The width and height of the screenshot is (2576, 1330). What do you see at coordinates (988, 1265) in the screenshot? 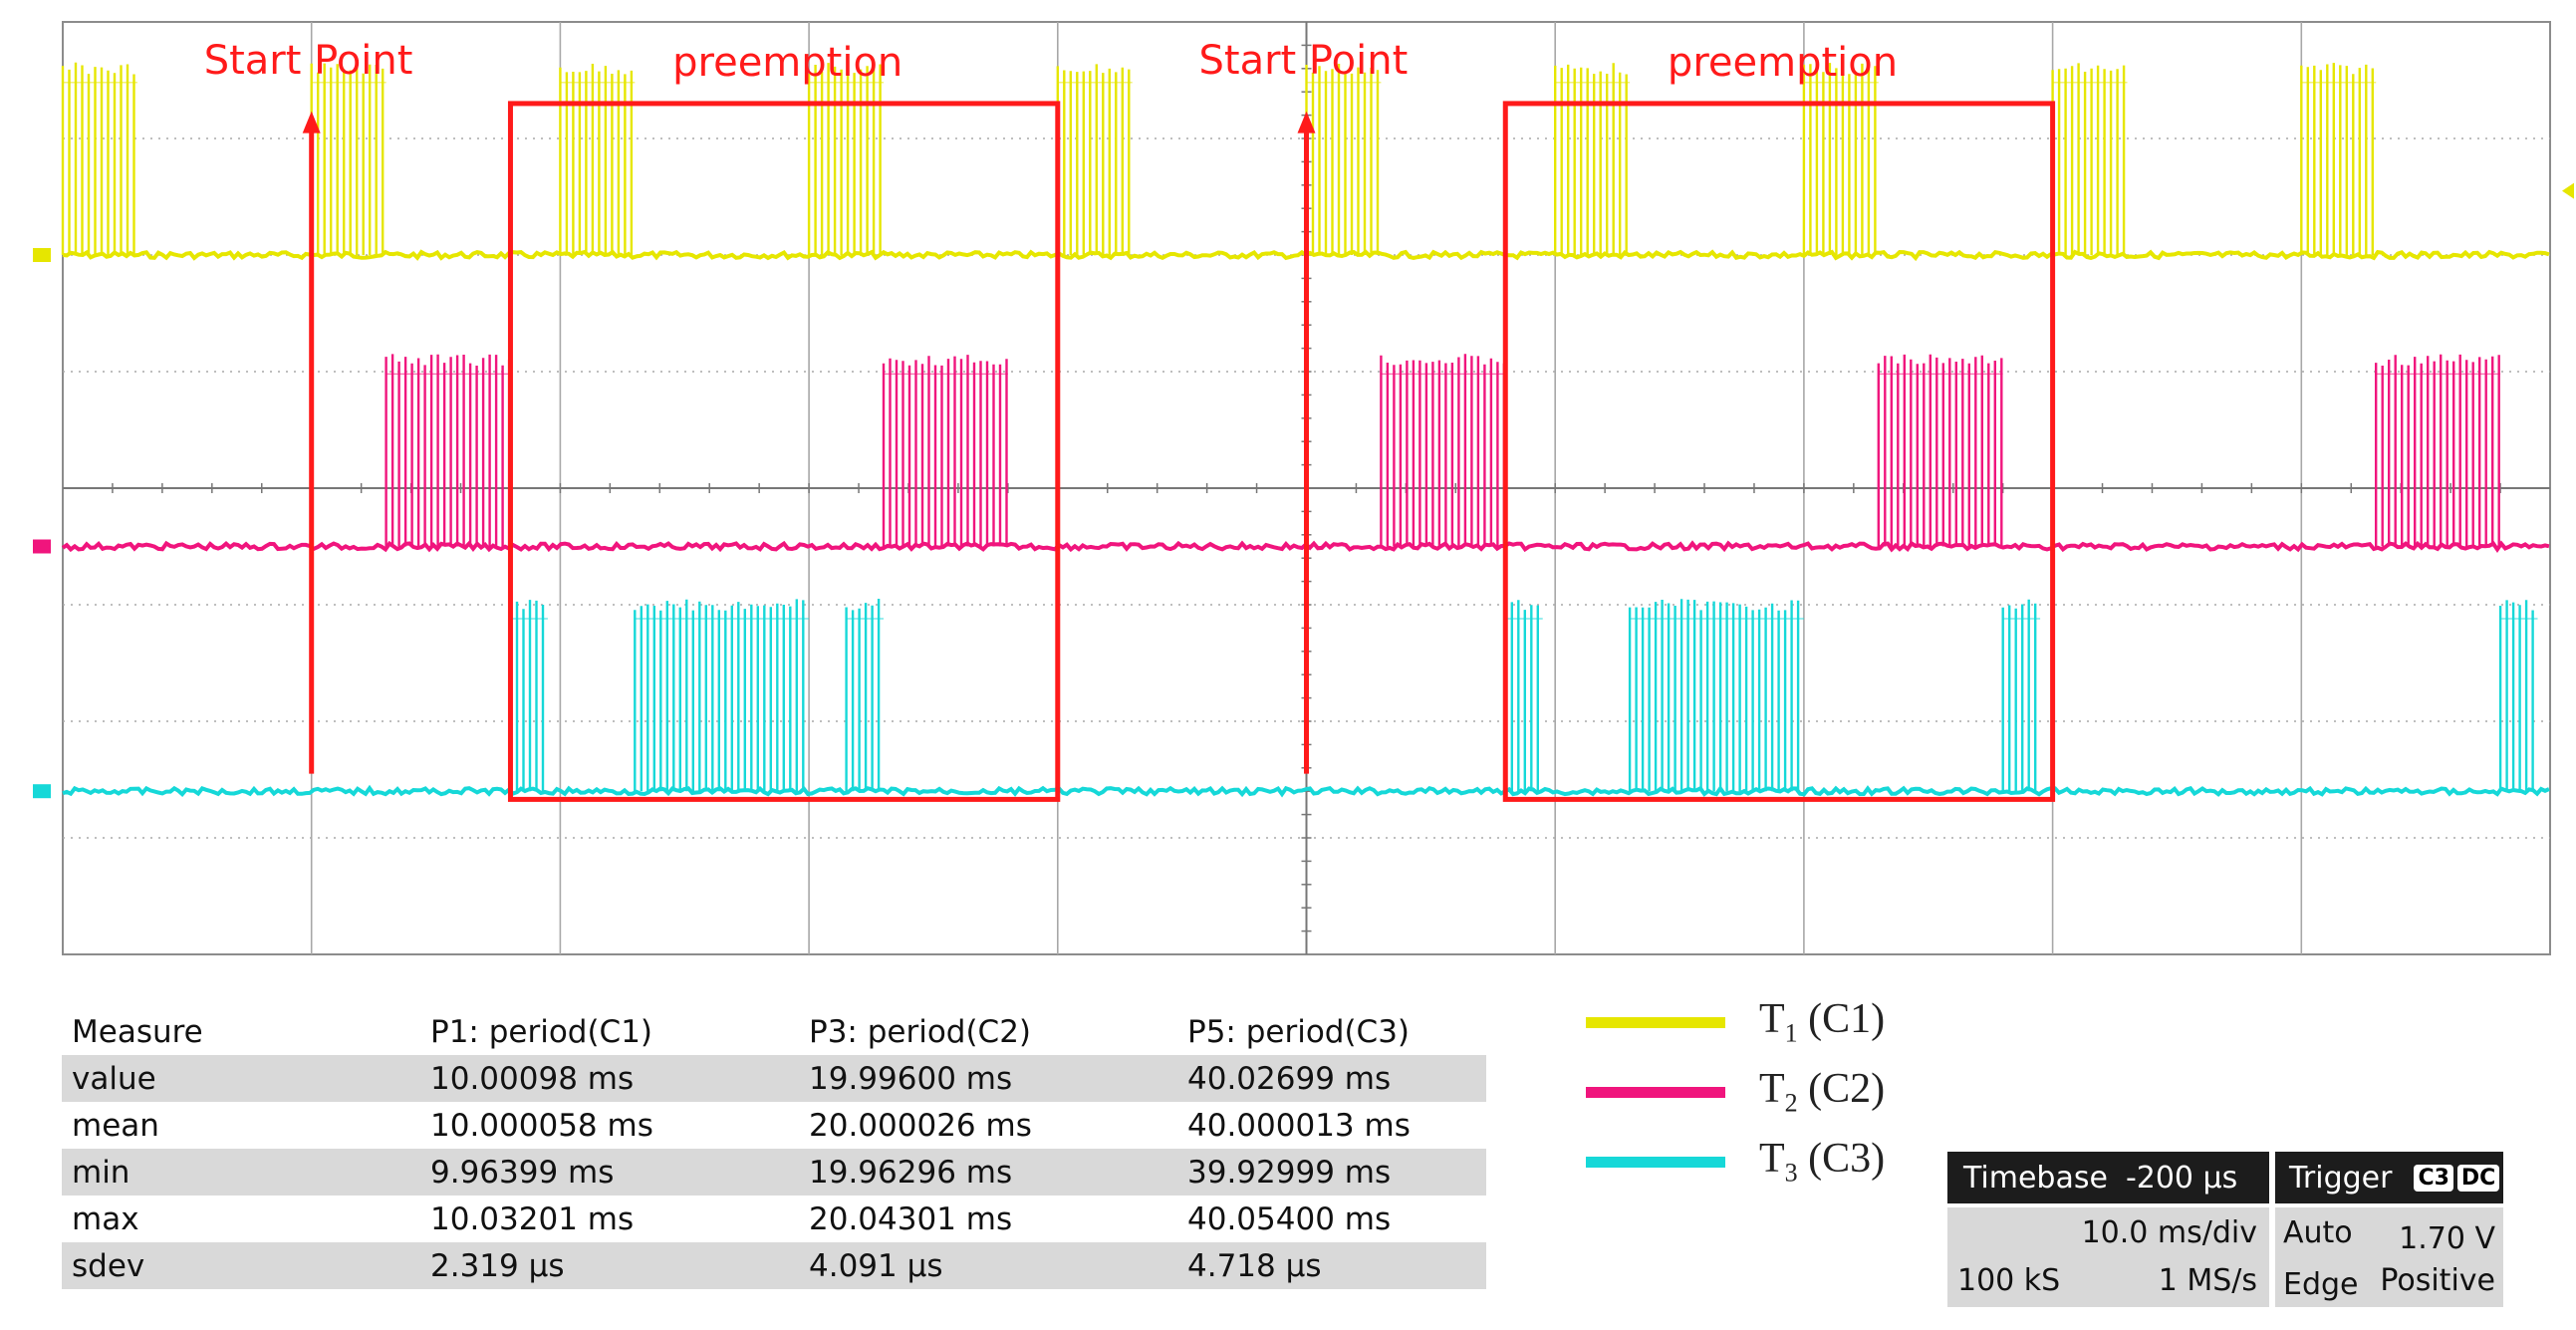
I see `table-cell: 4.091 µs` at bounding box center [988, 1265].